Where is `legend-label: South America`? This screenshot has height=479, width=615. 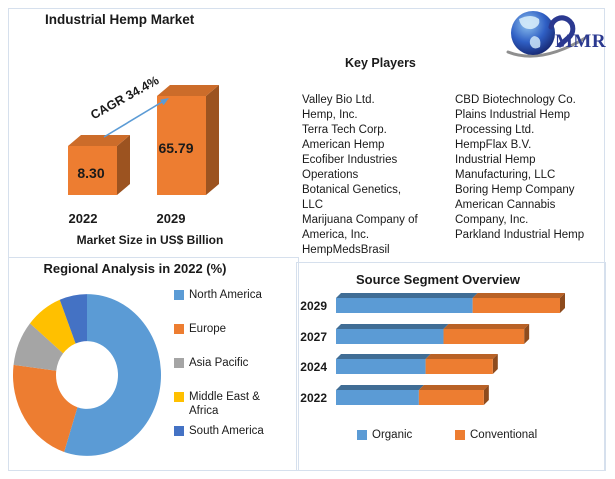
legend-label: South America is located at coordinates (226, 431).